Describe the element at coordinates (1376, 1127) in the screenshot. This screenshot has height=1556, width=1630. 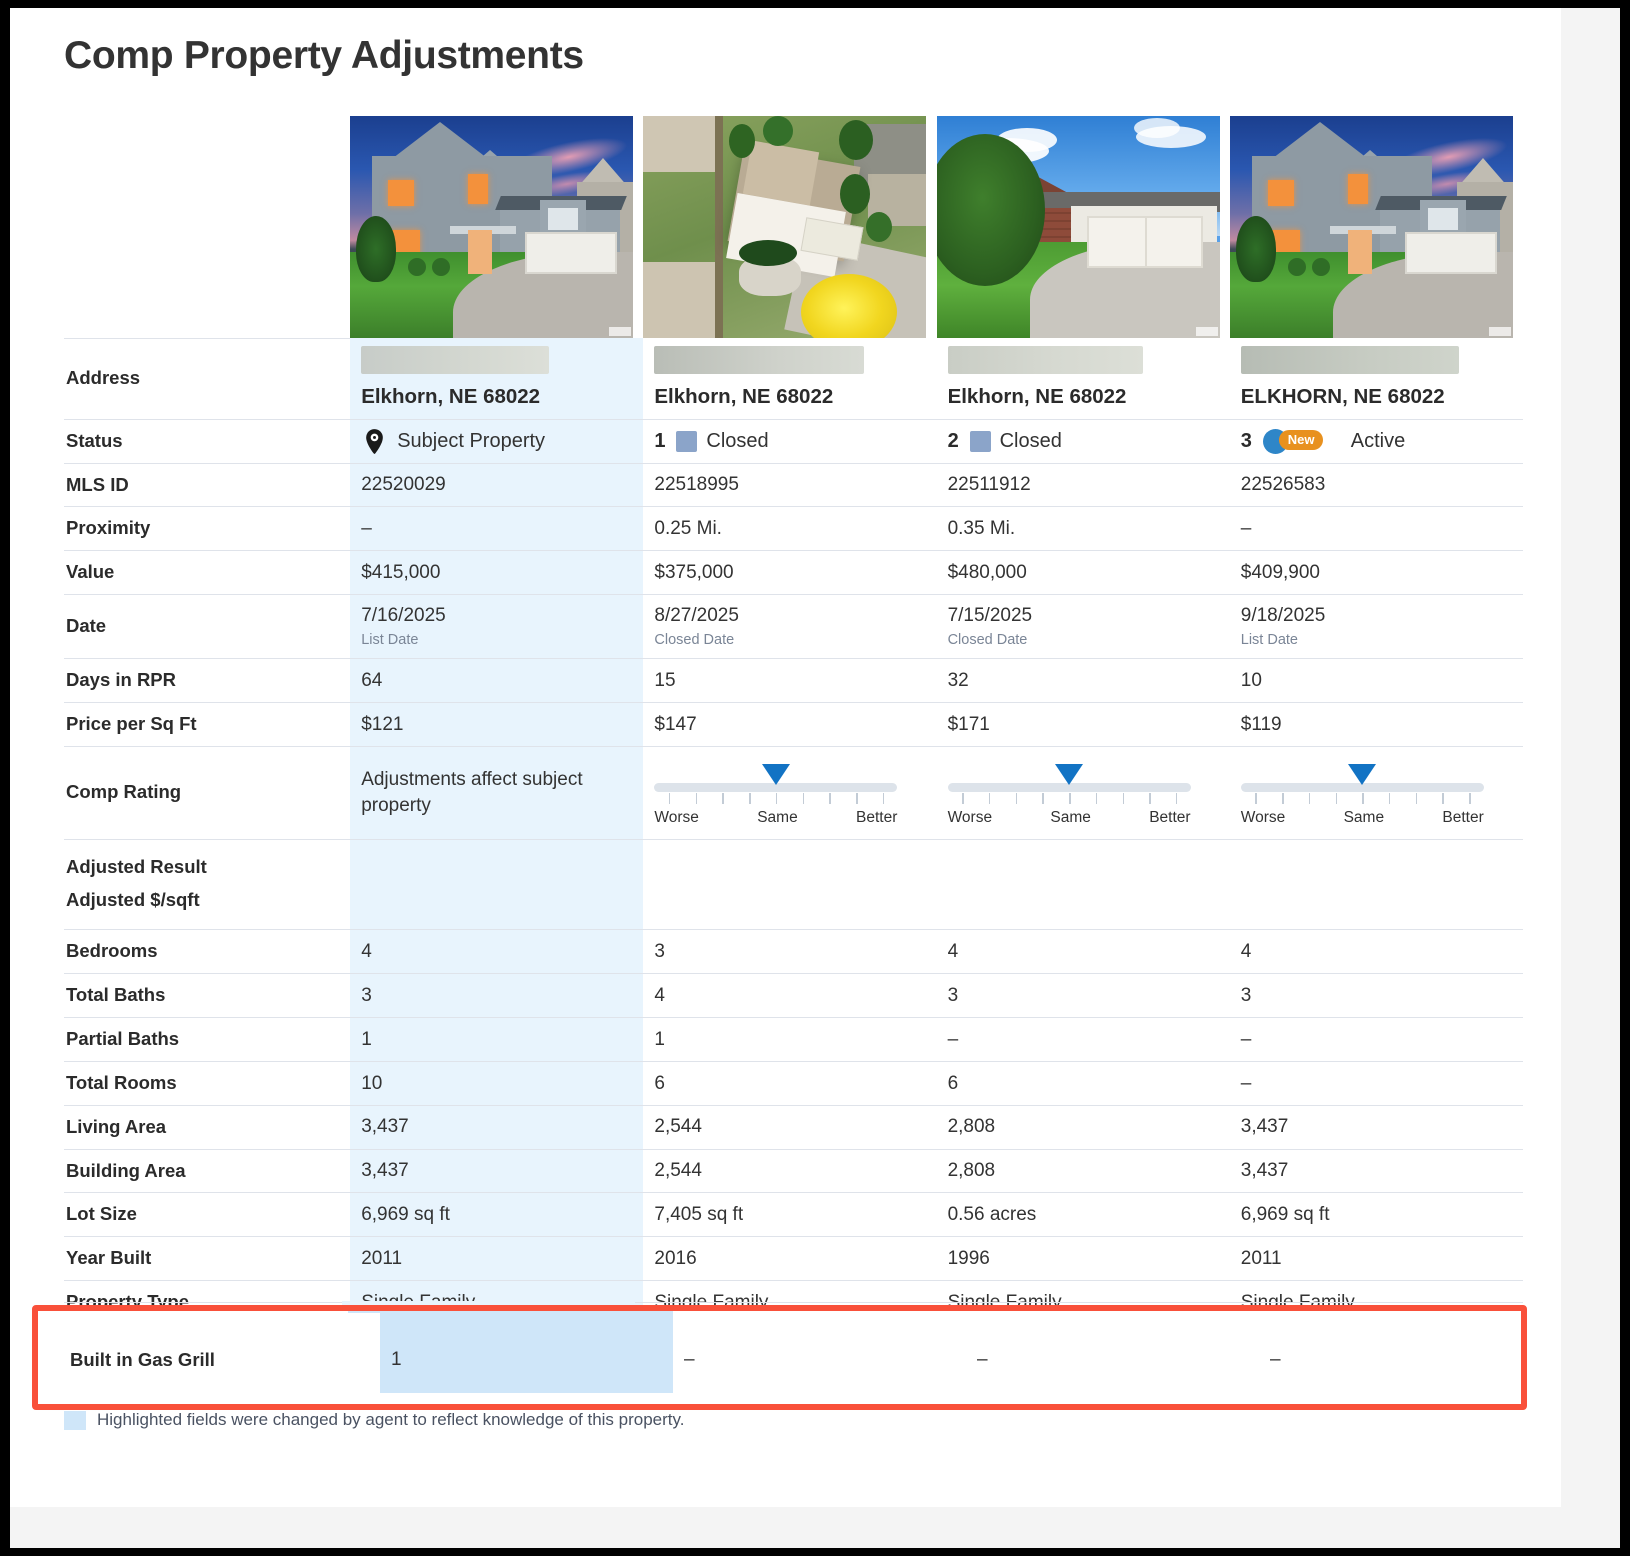
I see `living-area-comp-3: 3,437` at that location.